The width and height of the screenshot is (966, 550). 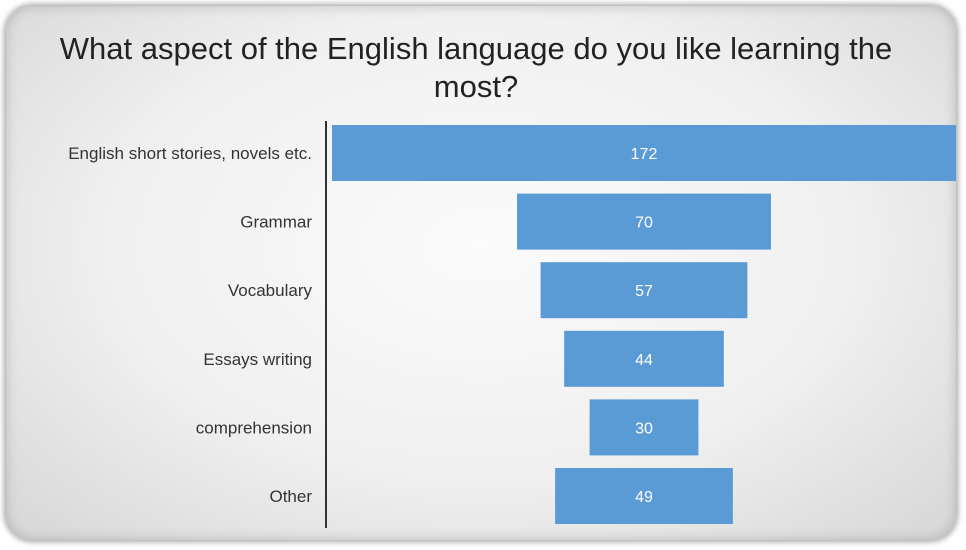 I want to click on data-label: 172, so click(x=644, y=154).